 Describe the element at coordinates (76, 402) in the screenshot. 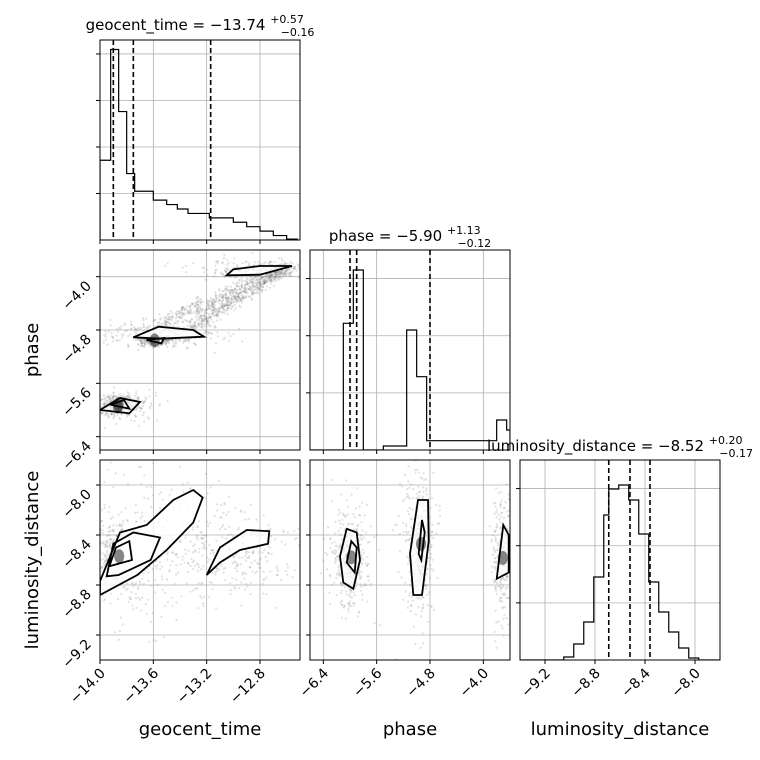

I see `y-tick-label-phase: −5.6` at that location.